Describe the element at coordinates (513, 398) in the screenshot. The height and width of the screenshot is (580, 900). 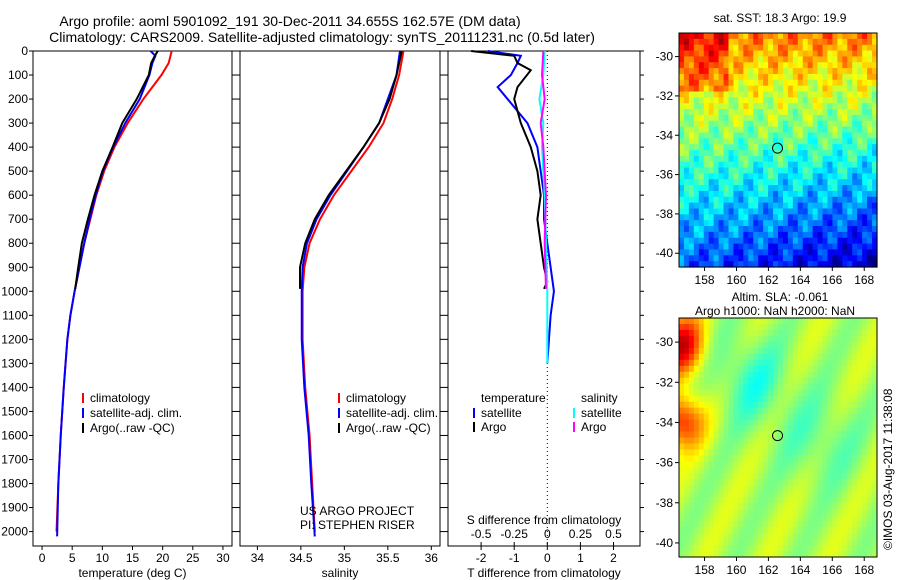
I see `legend-header-temperature: temperature` at that location.